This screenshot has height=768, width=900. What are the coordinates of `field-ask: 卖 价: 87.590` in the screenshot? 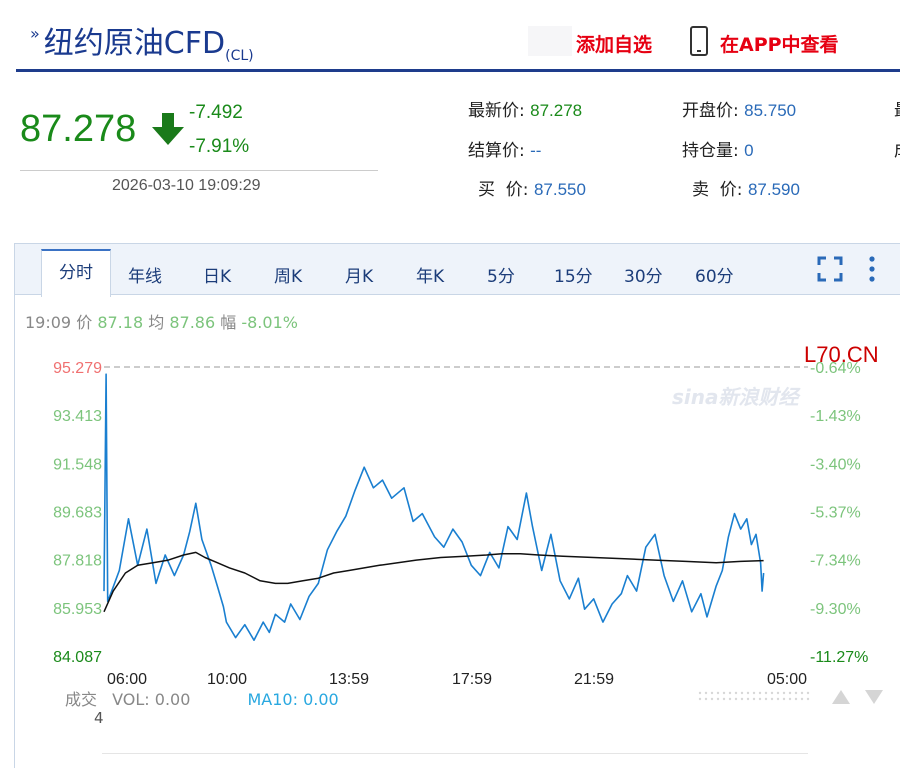 It's located at (746, 190).